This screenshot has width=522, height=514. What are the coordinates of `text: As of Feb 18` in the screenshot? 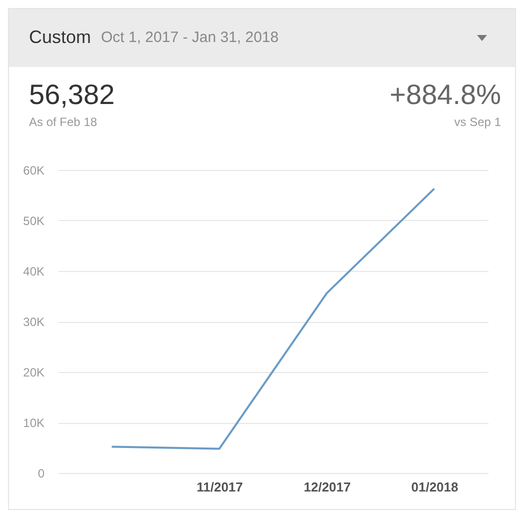 It's located at (63, 122).